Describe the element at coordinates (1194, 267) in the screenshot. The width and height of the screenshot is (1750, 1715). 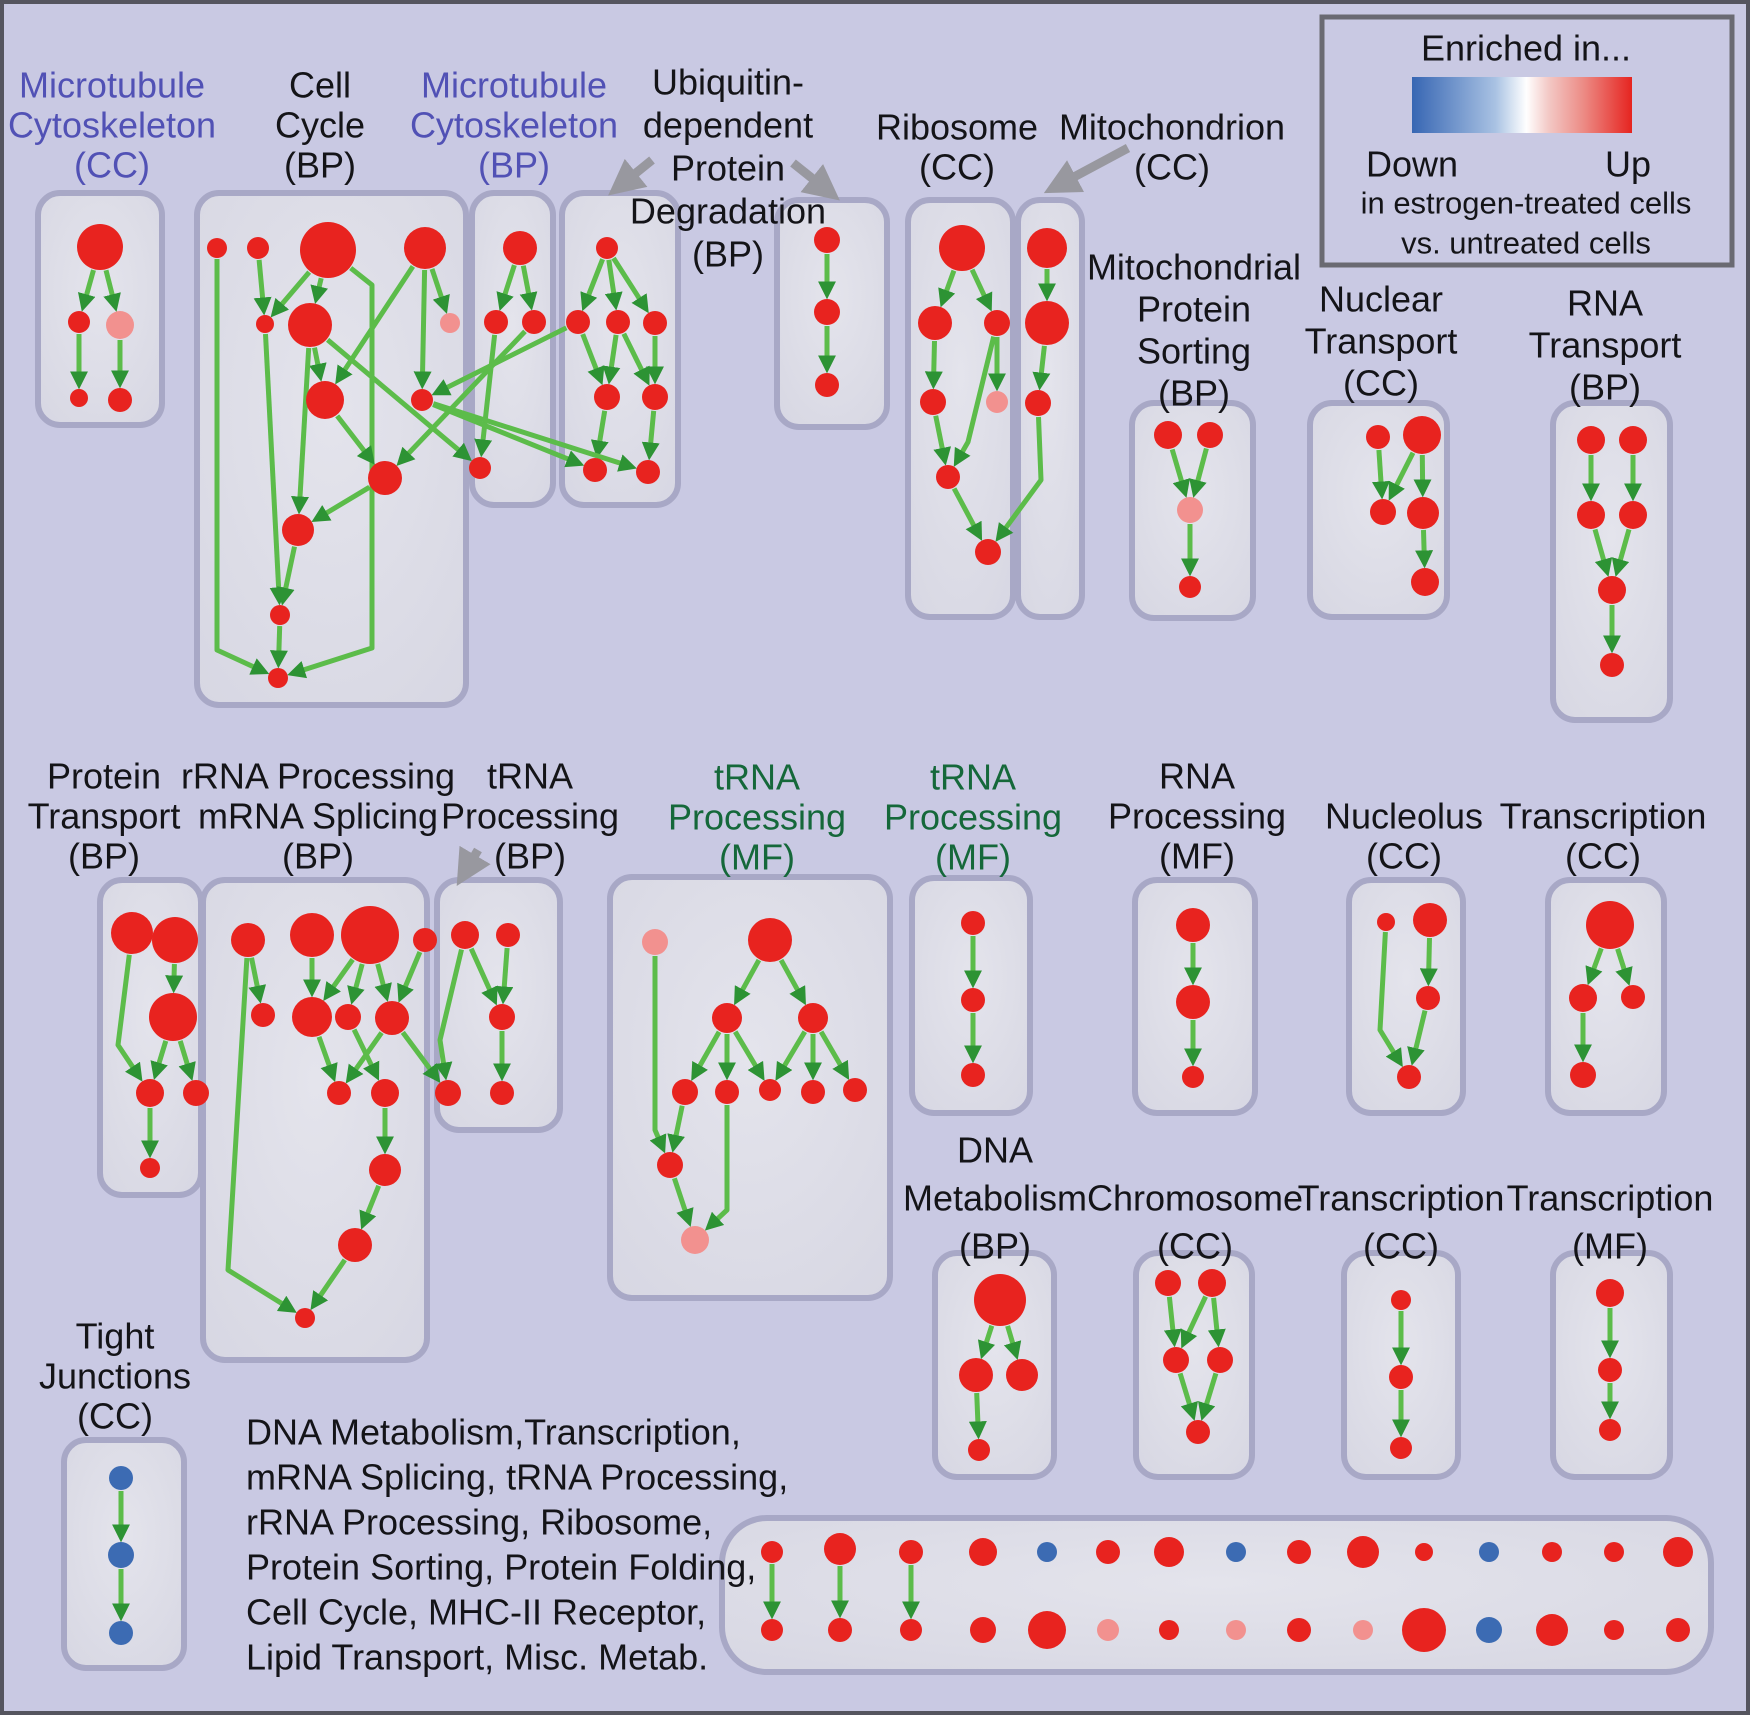
I see `cluster-label: Mitochondrial` at that location.